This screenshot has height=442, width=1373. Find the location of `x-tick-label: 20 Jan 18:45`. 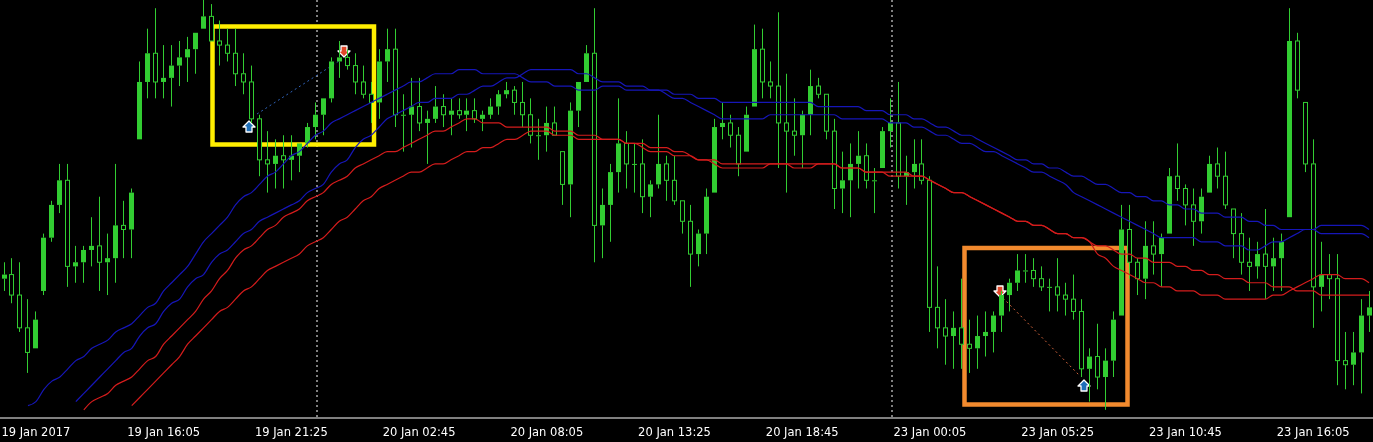

x-tick-label: 20 Jan 18:45 is located at coordinates (802, 432).